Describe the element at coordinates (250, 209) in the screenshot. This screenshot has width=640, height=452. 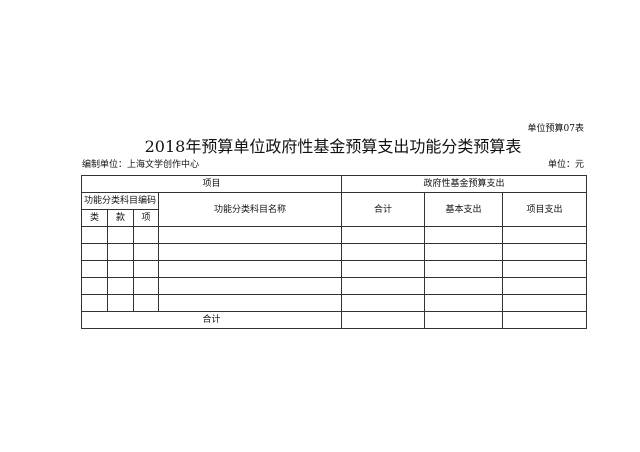
I see `header-name: 功能分类科目名称` at that location.